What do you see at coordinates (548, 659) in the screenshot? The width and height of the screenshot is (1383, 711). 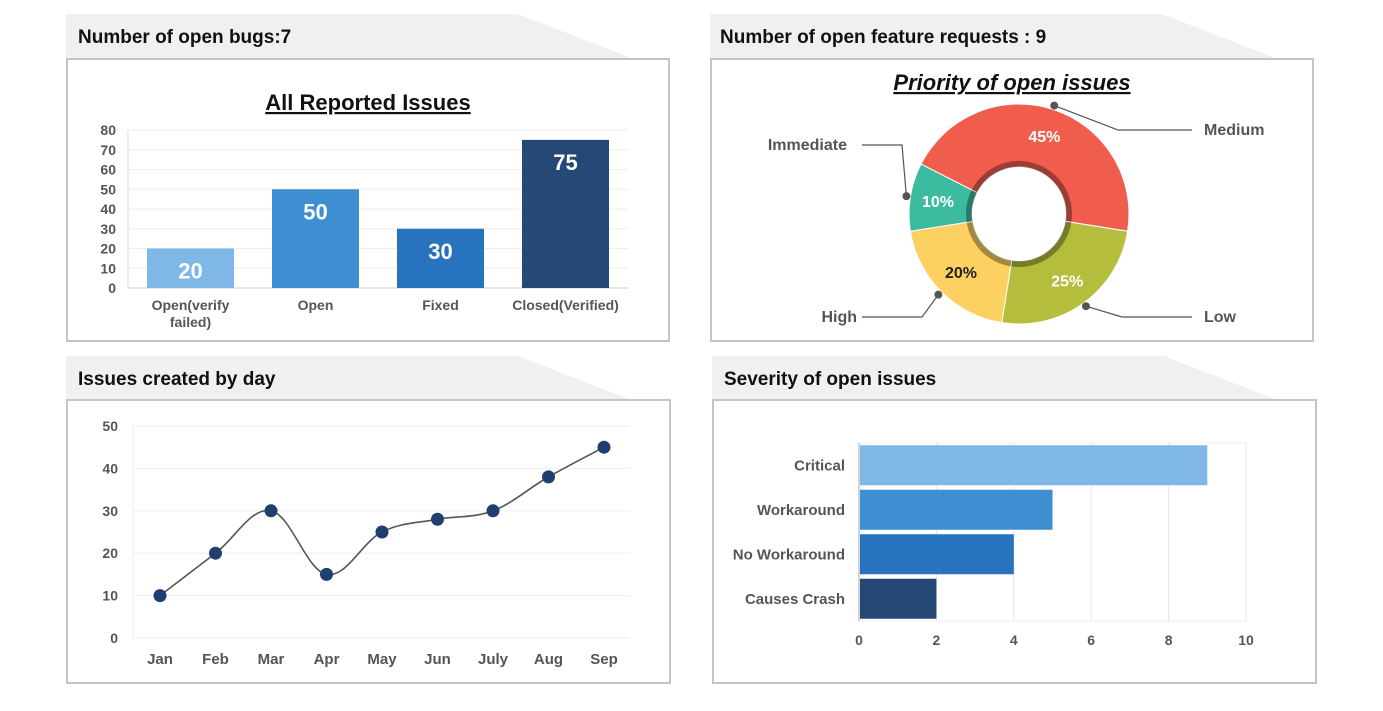 I see `x-tick-label: Aug` at bounding box center [548, 659].